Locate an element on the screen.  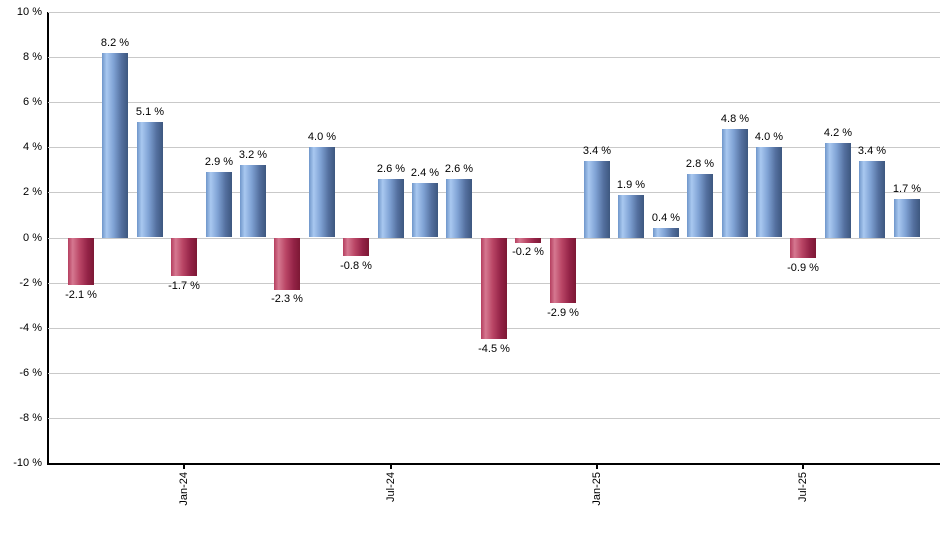
y-axis-line is located at coordinates (48, 238).